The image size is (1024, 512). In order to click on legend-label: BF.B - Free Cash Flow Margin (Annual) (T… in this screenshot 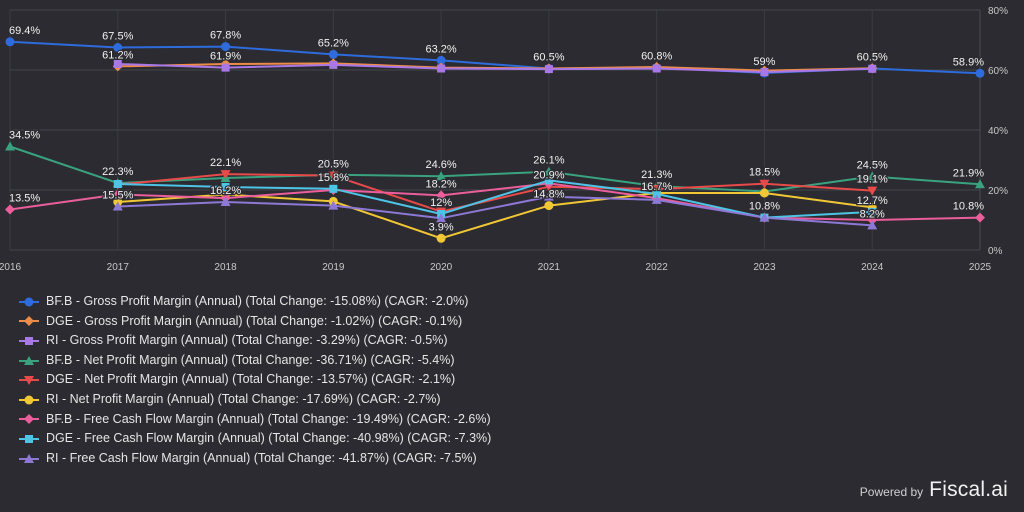, I will do `click(268, 418)`.